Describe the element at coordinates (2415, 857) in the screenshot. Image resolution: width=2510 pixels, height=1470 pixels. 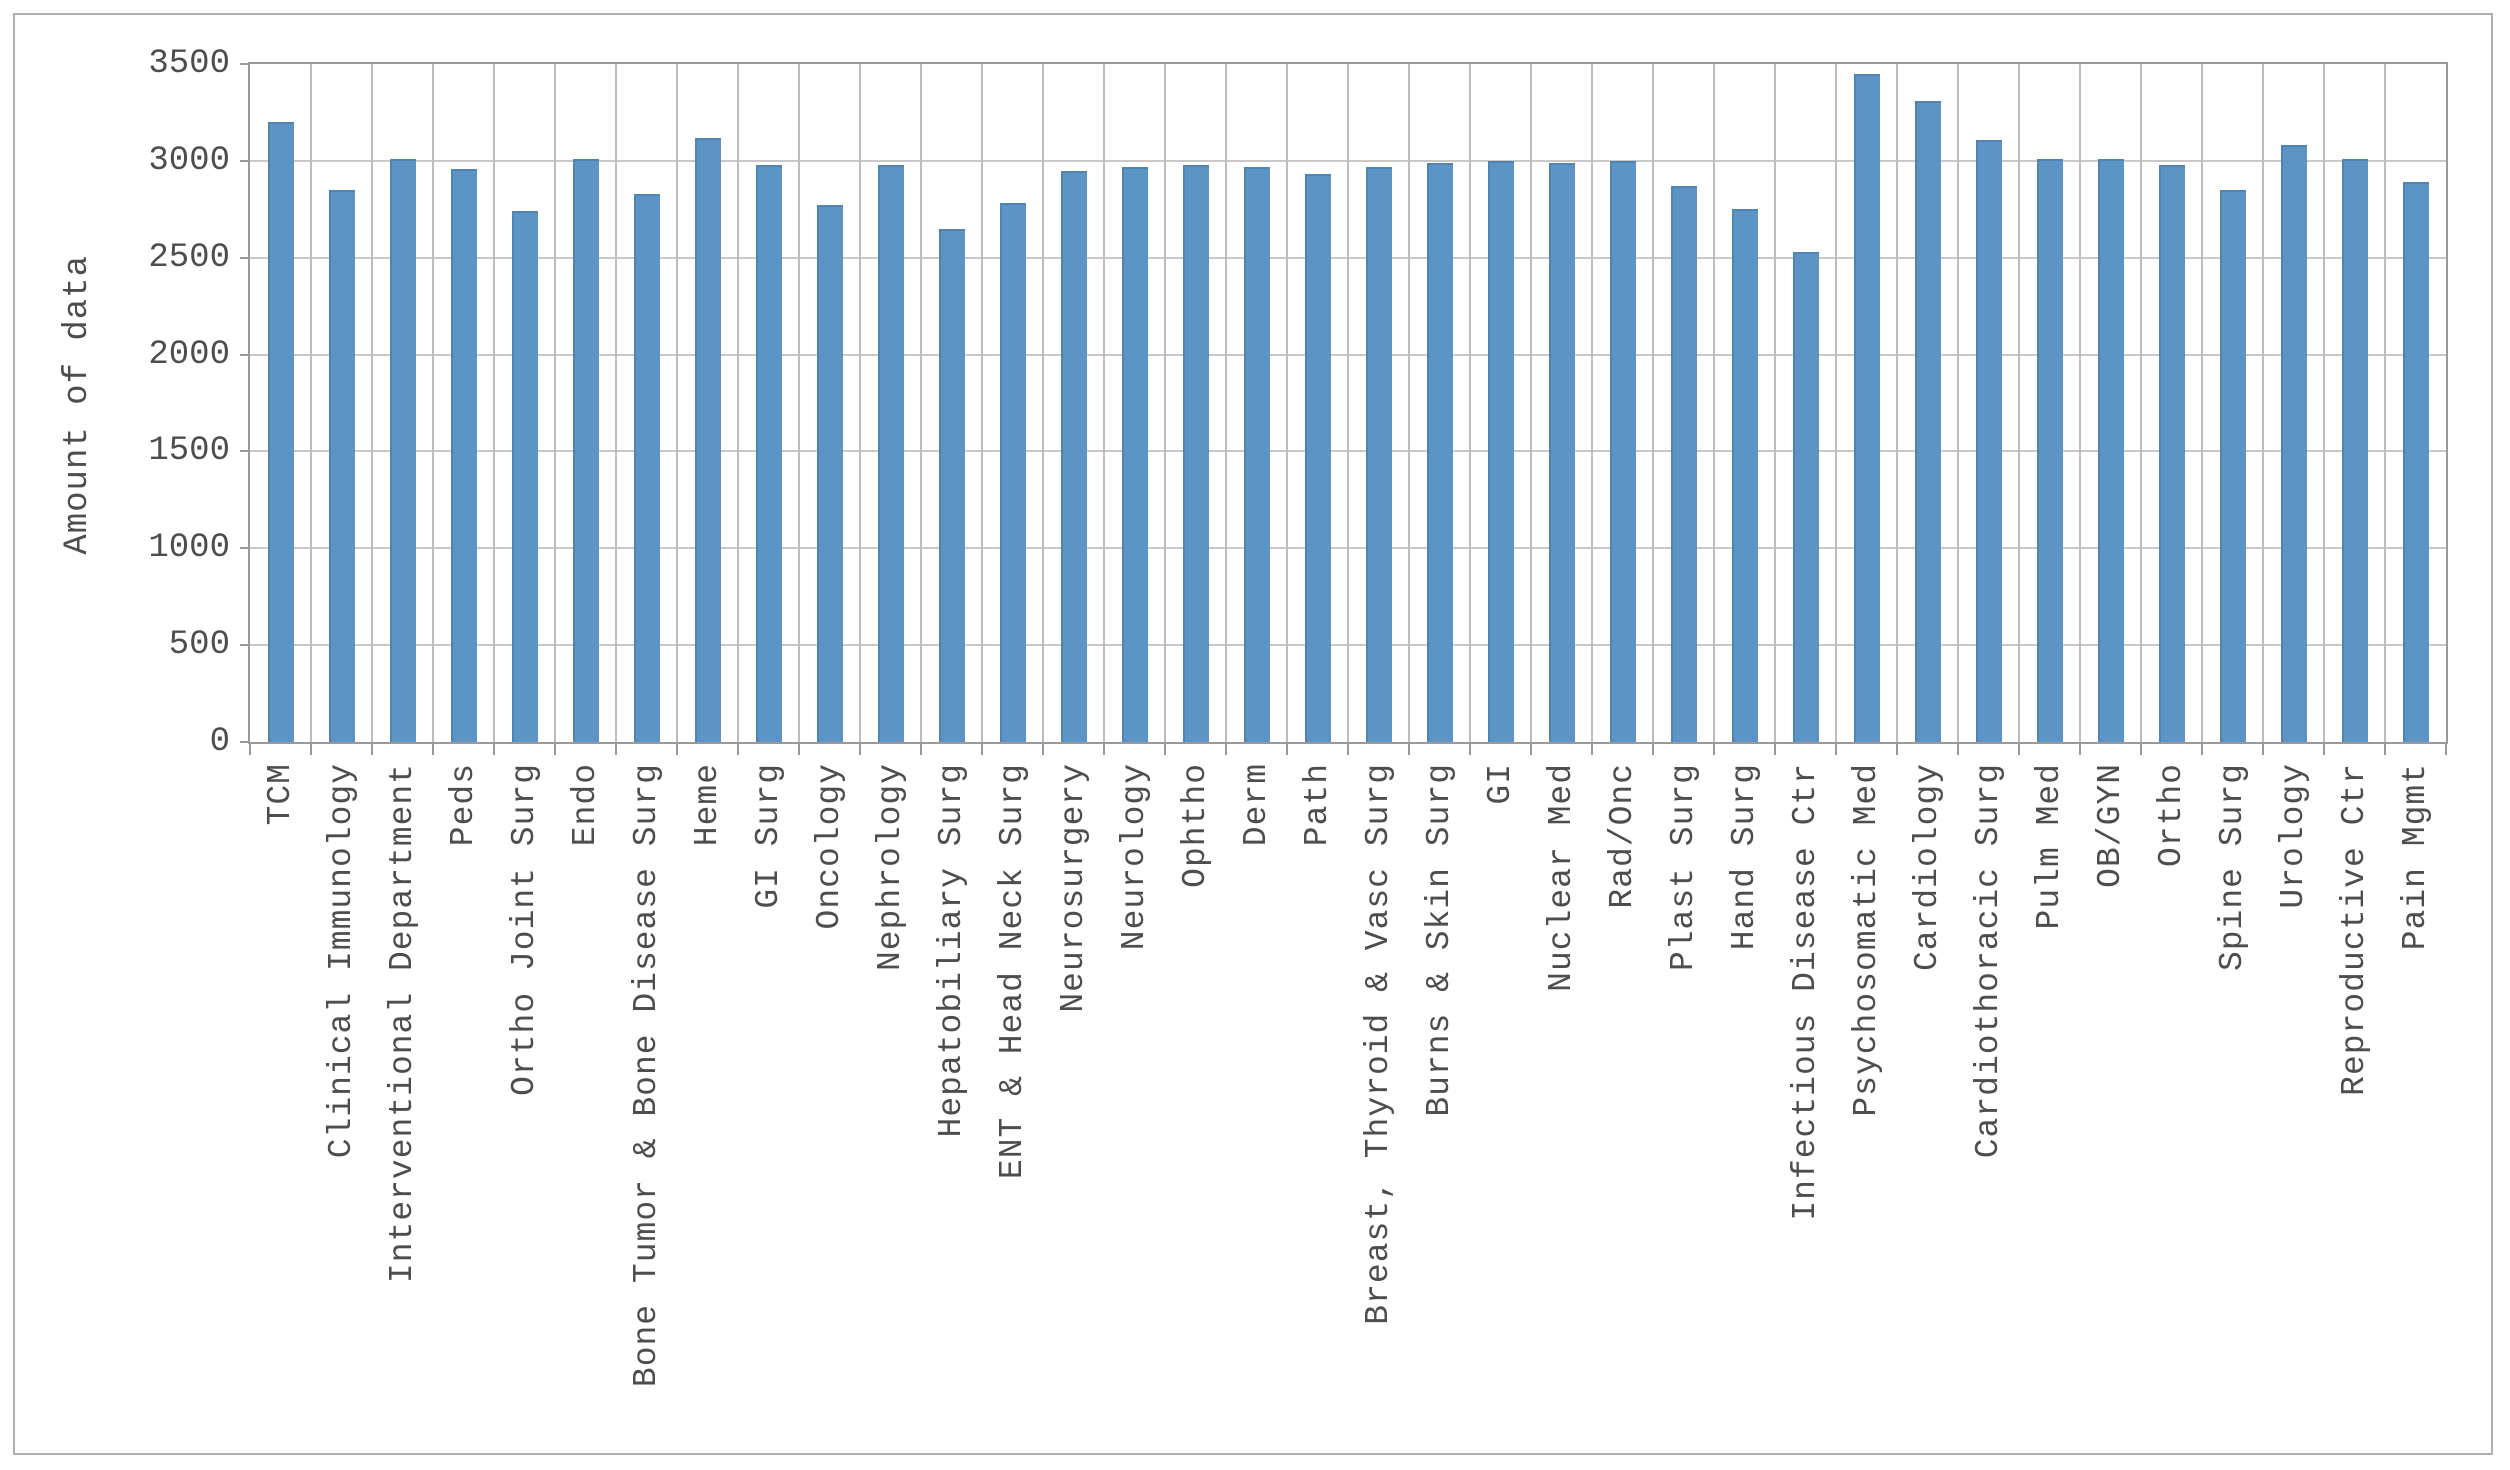
I see `x-tick-label: Pain Mgmt` at that location.